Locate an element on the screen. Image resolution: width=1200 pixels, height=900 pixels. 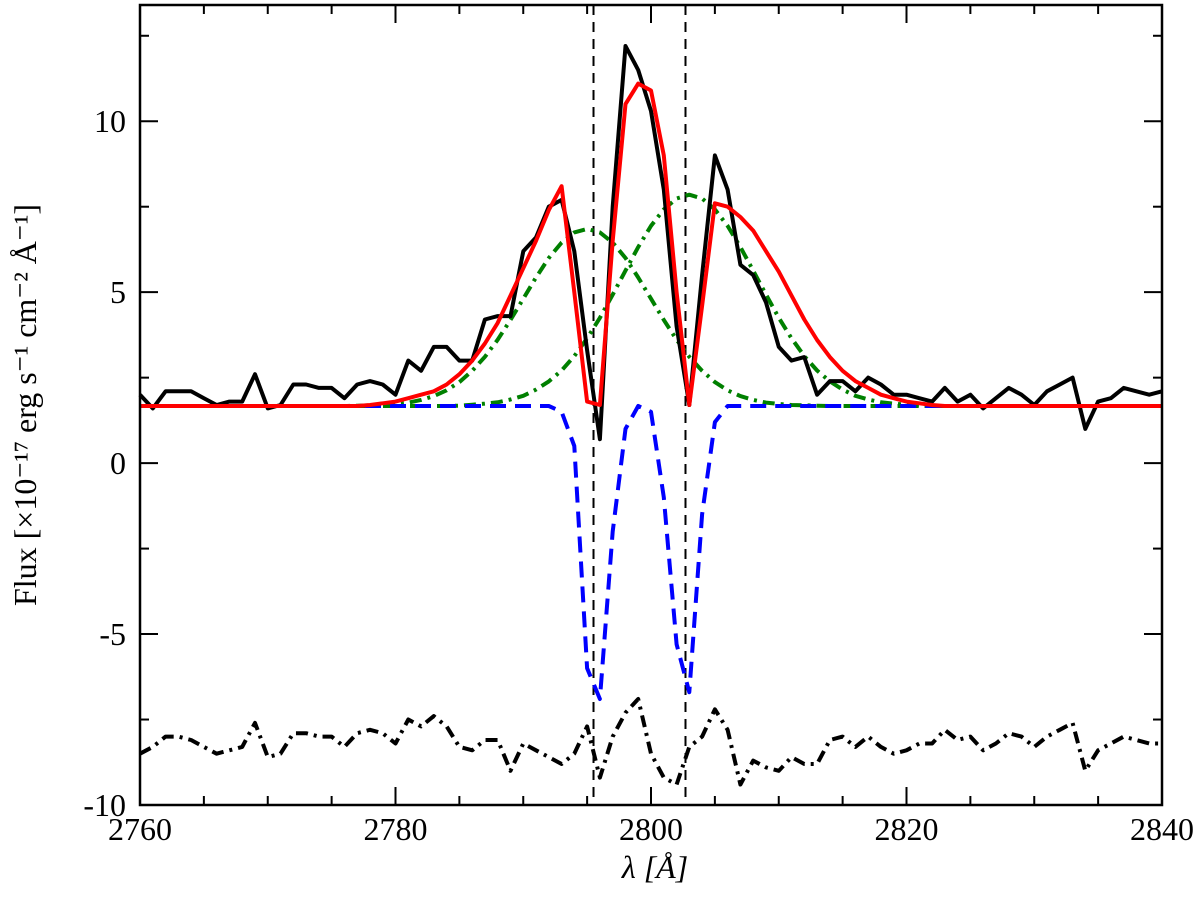
y-tick-label: -10 is located at coordinates (104, 805).